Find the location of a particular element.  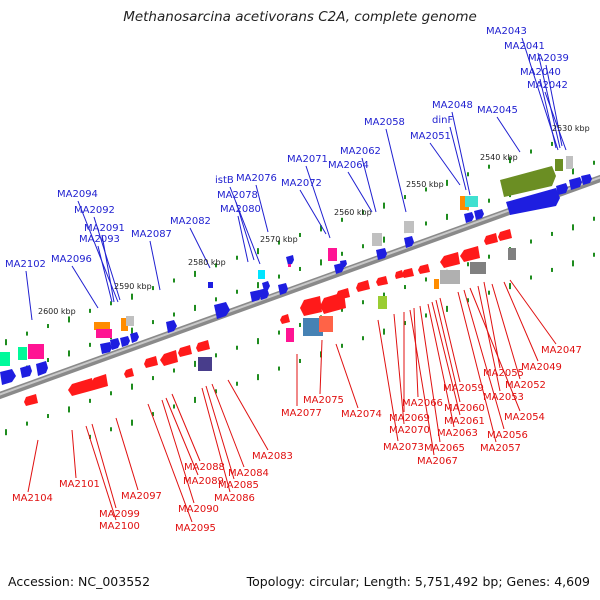

gene-label: dinF is located at coordinates (442, 120).